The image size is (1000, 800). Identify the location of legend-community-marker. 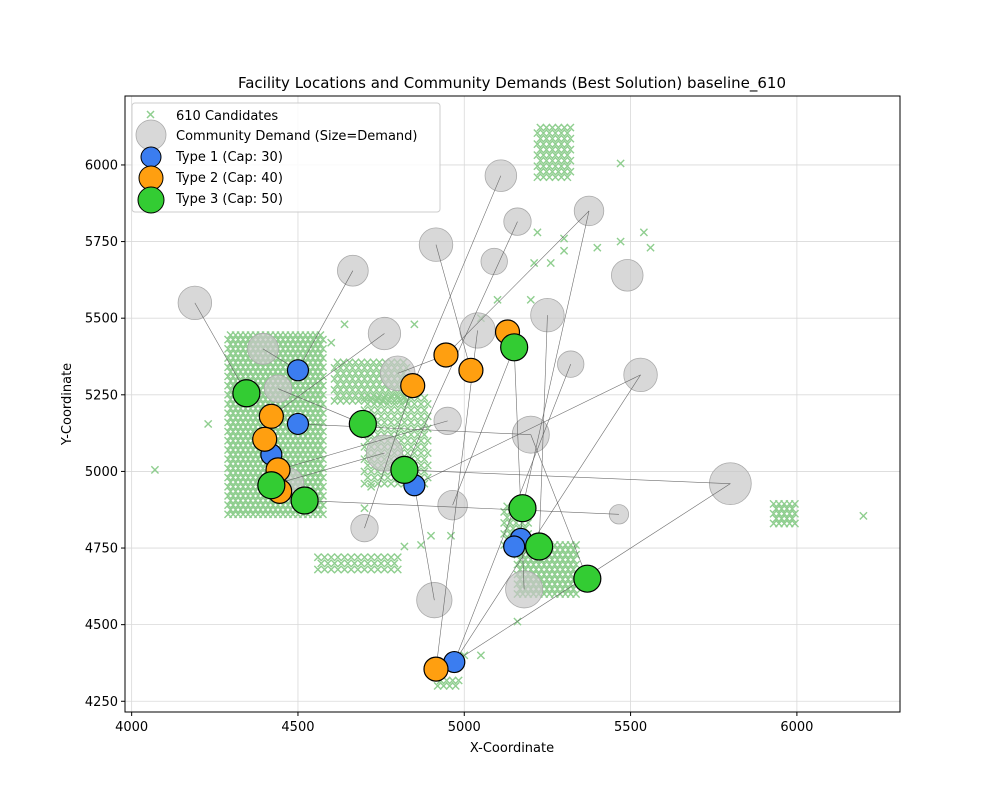
(151, 135).